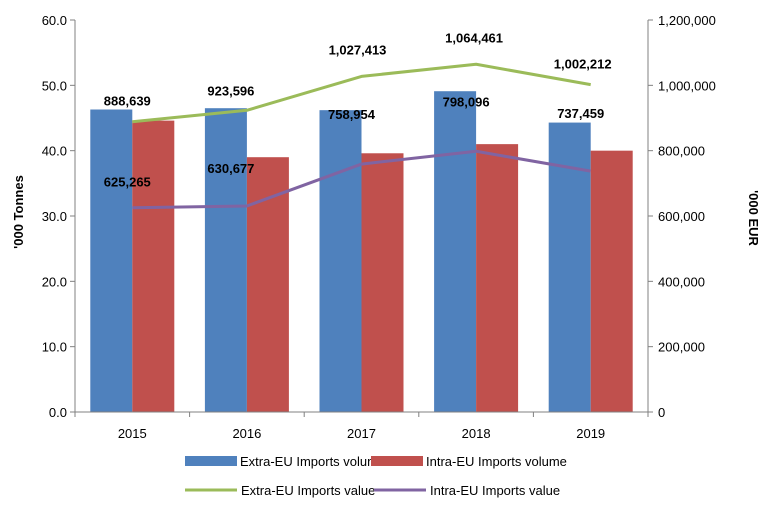 This screenshot has width=768, height=513. Describe the element at coordinates (246, 433) in the screenshot. I see `x-tick-label: 2016` at that location.